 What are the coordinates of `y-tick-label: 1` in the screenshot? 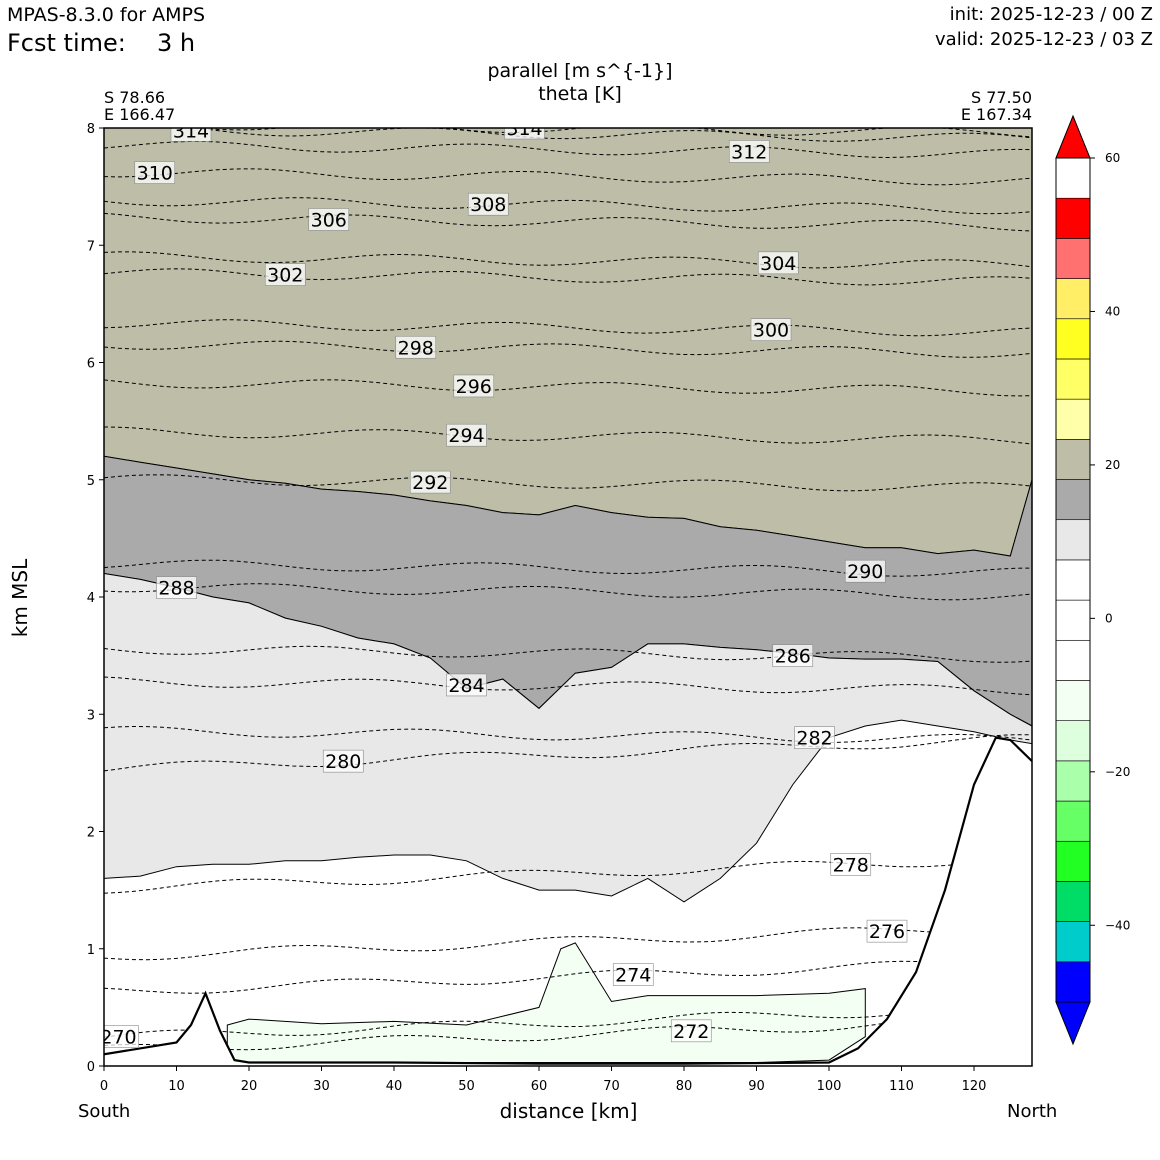 It's located at (91, 950).